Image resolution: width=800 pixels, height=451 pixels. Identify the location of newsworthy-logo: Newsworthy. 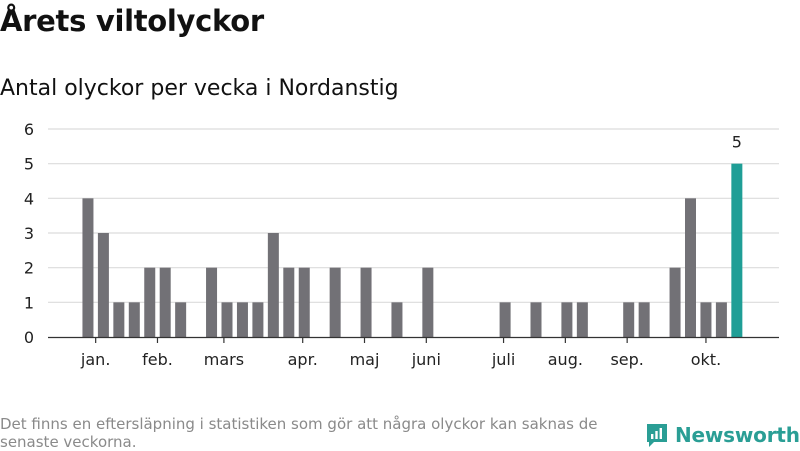
(722, 435).